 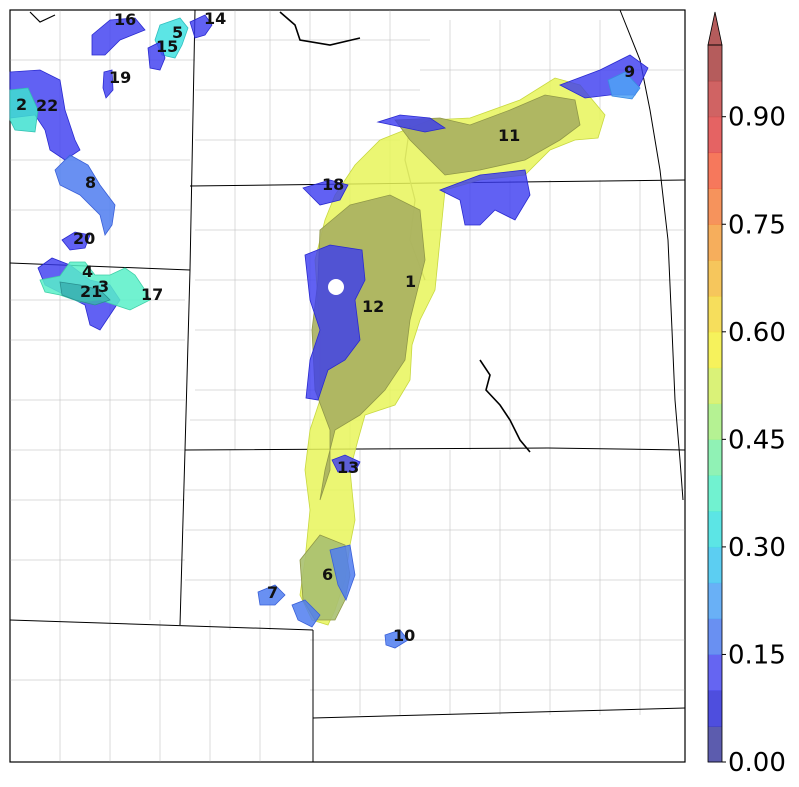 I want to click on label-6: 6, so click(x=327, y=574).